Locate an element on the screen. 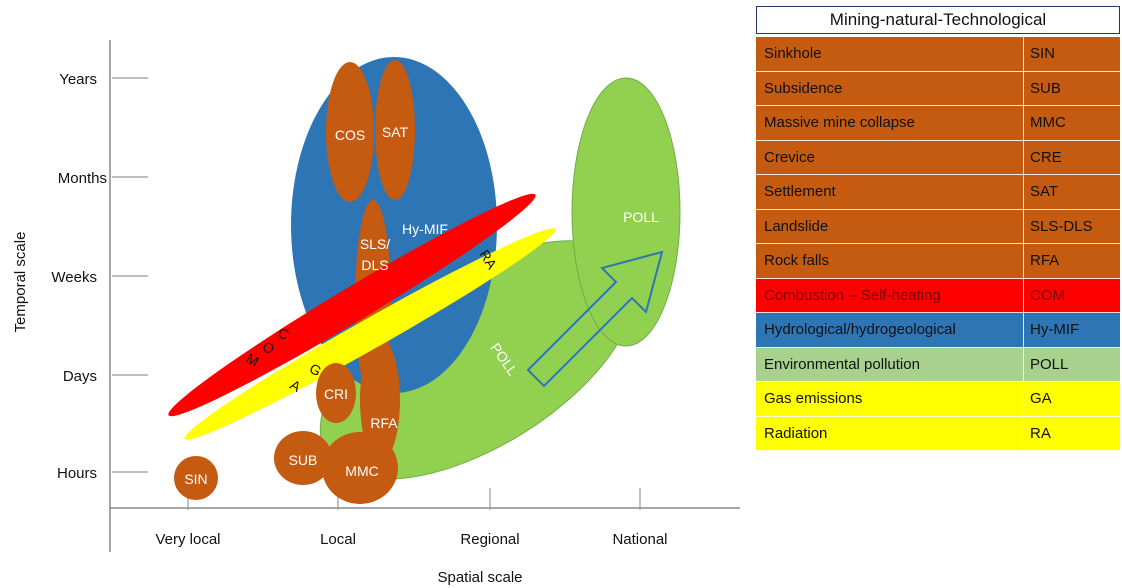 The image size is (1122, 588). legend-row: Rock falls RFA is located at coordinates (938, 261).